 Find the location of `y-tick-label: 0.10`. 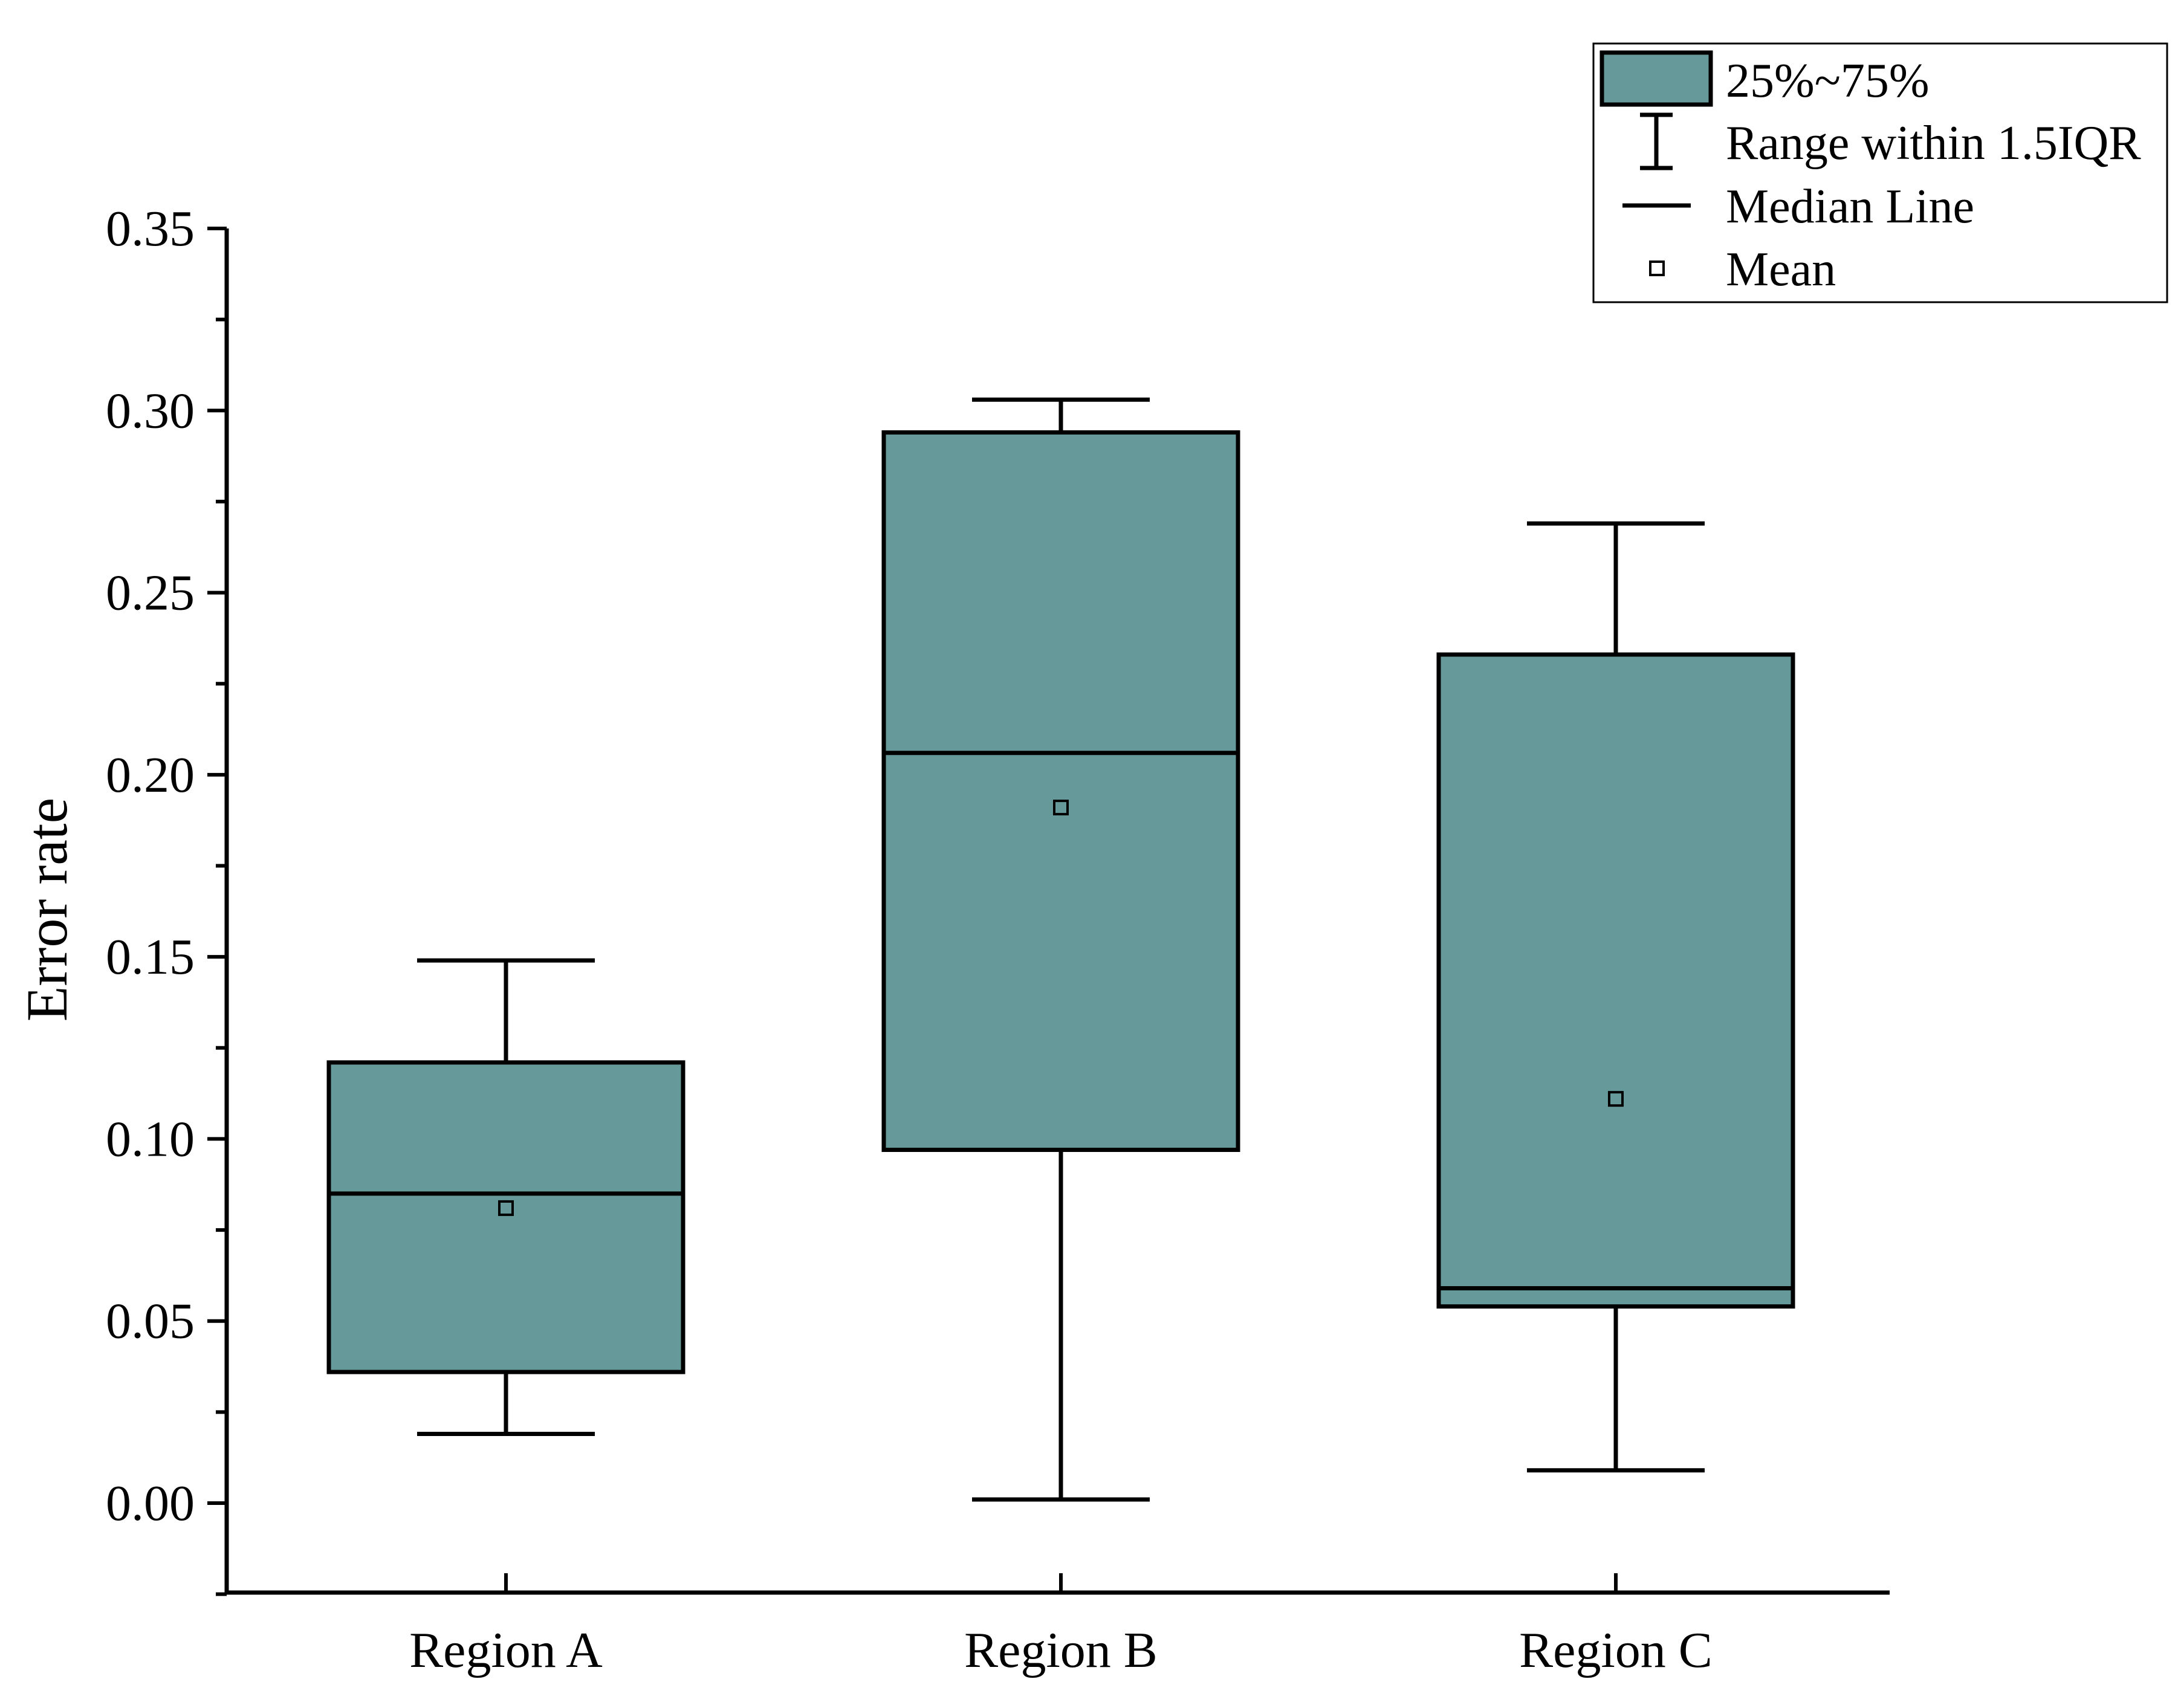

y-tick-label: 0.10 is located at coordinates (150, 1139).